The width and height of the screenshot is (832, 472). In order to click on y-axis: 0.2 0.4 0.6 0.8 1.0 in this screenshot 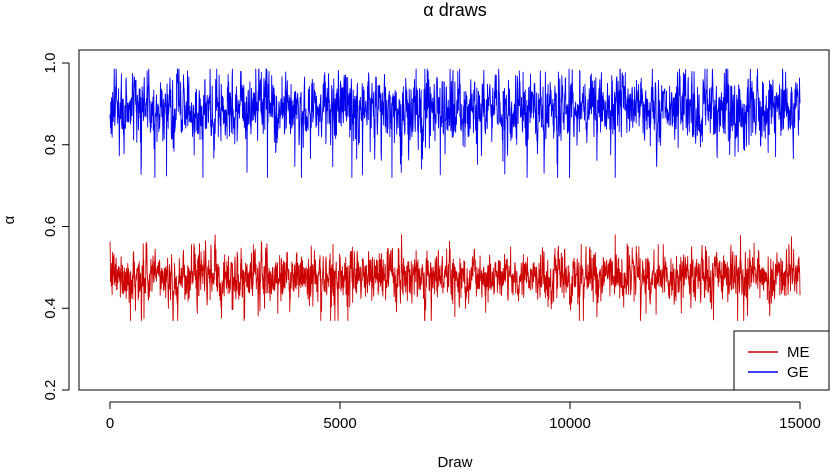, I will do `click(56, 227)`.